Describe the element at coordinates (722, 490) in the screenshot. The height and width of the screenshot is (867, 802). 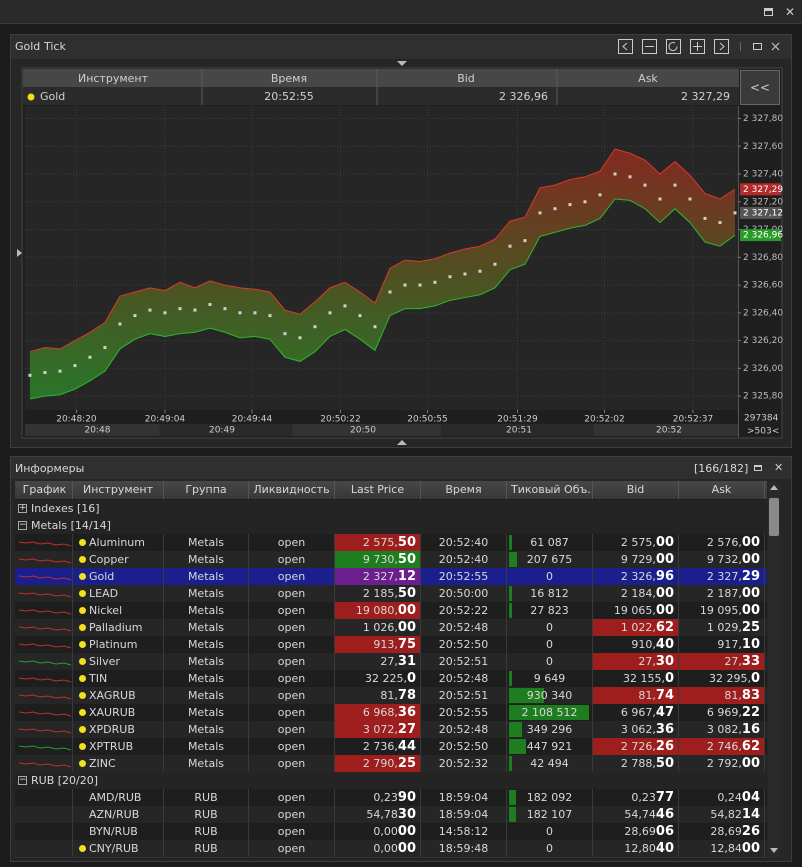
I see `column-header: Ask` at that location.